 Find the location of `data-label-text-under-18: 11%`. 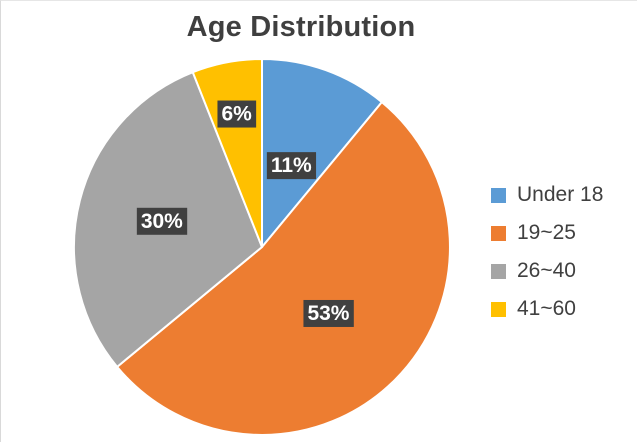

data-label-text-under-18: 11% is located at coordinates (291, 165).